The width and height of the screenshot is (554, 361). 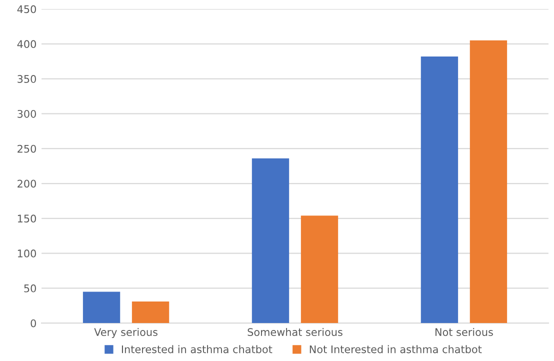 I want to click on y-tick-label: 200, so click(x=27, y=184).